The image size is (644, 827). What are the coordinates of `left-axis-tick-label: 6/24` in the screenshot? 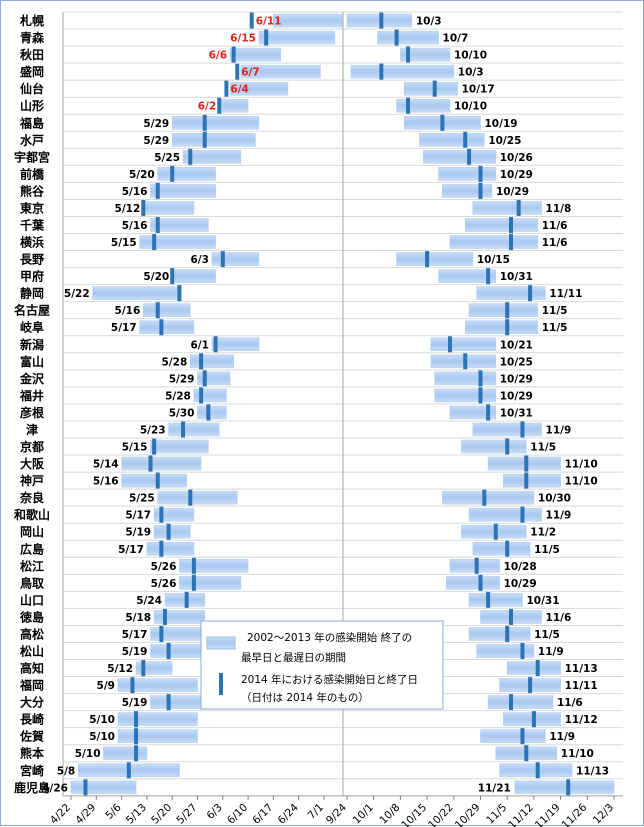 It's located at (288, 813).